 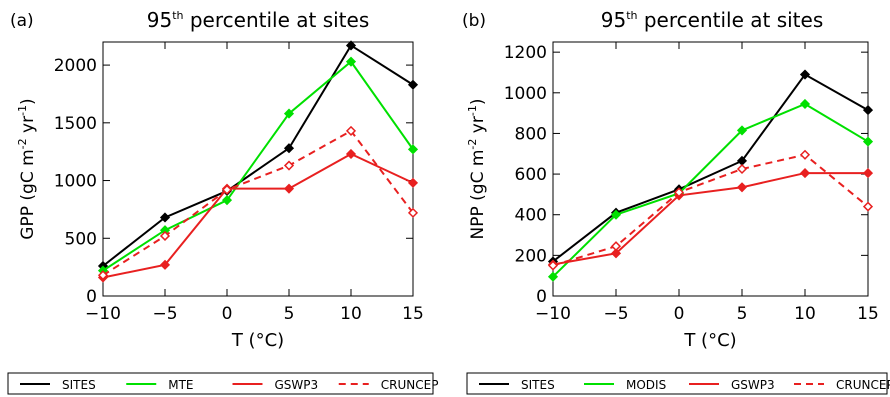 I want to click on y-tick-label: 800, so click(x=531, y=134).